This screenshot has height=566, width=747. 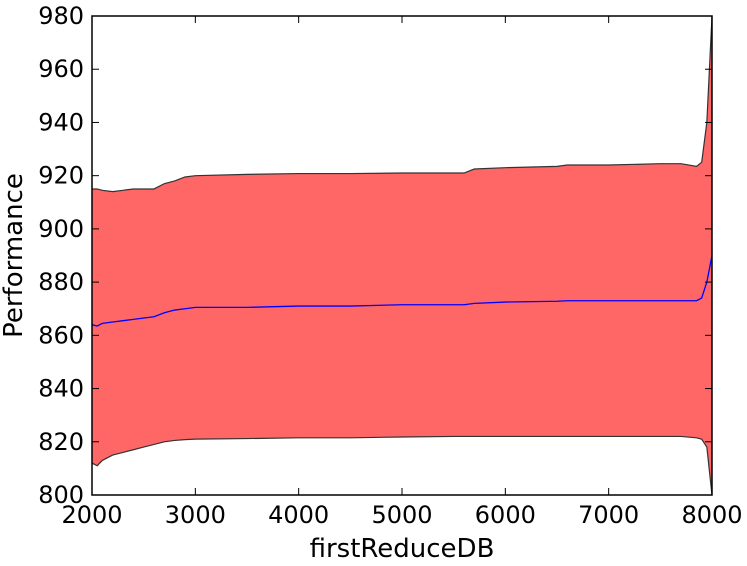 I want to click on y-tick-label: 860, so click(x=61, y=335).